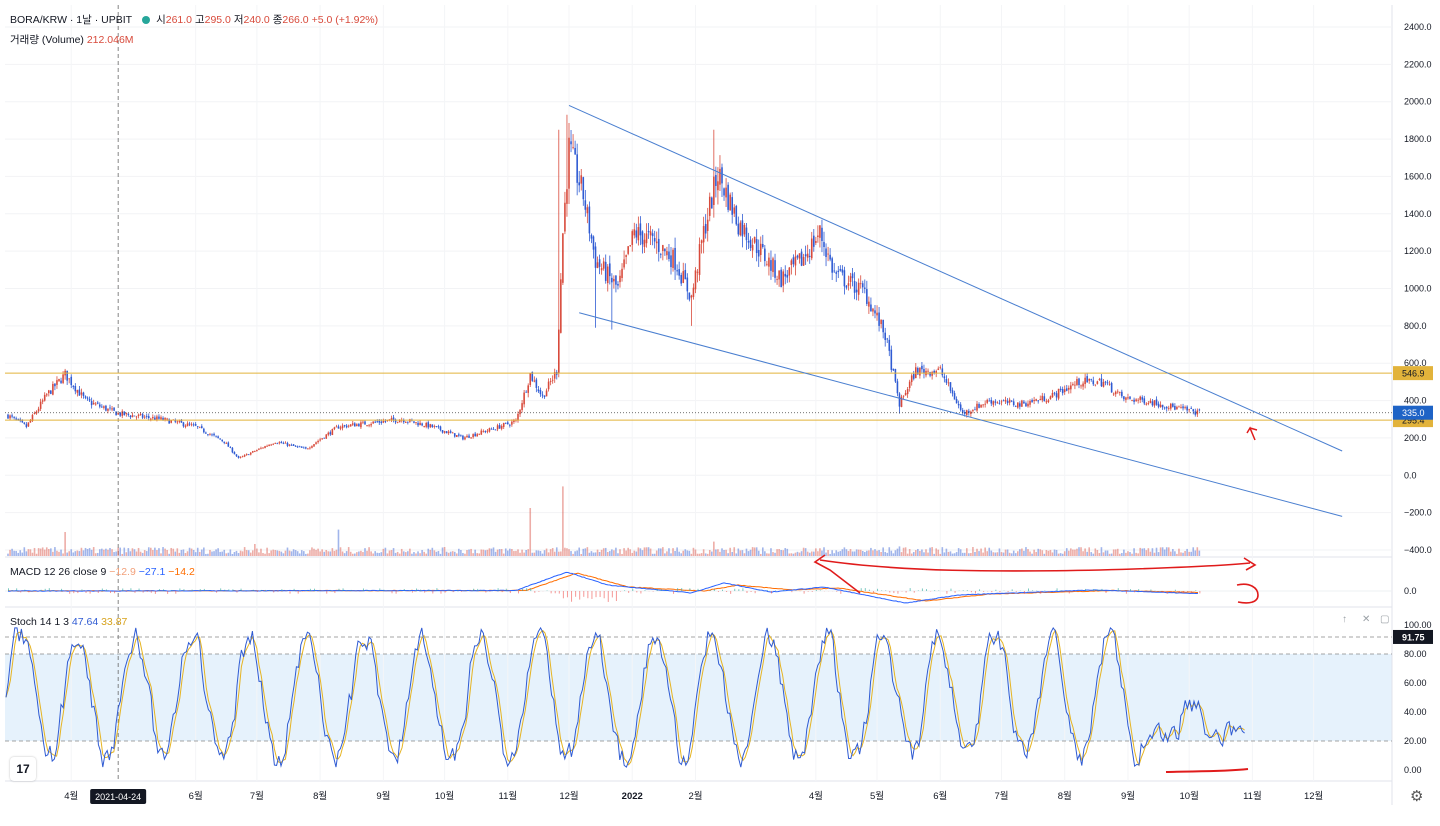  What do you see at coordinates (58, 572) in the screenshot?
I see `macd-label: MACD 12 26 close 9` at bounding box center [58, 572].